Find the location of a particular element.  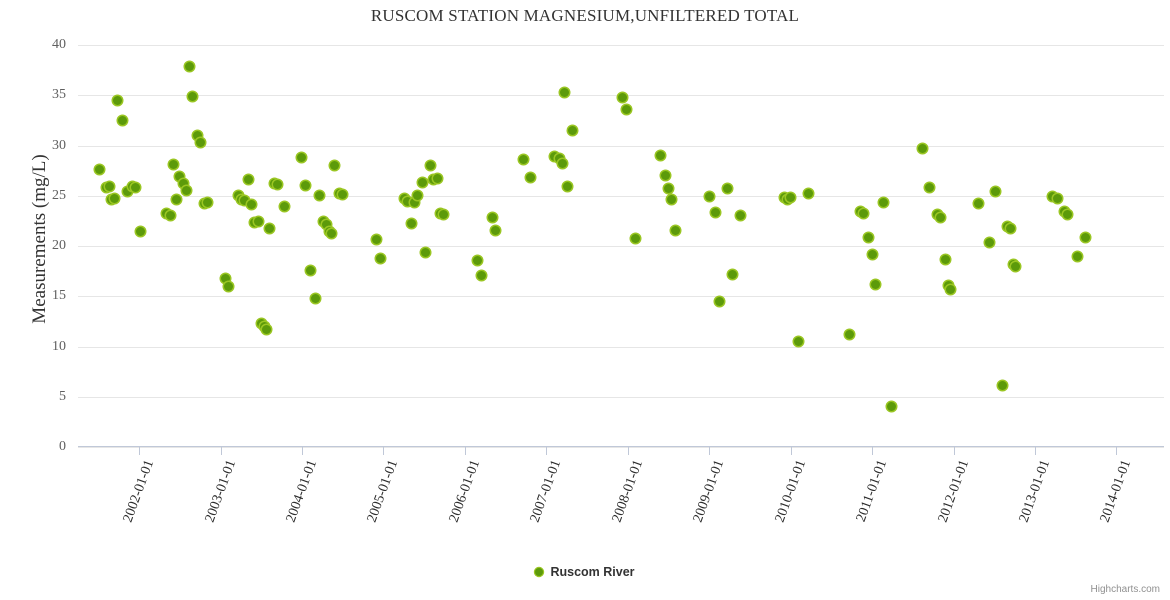

highcharts-credits-link: Highcharts.com is located at coordinates (1125, 589).